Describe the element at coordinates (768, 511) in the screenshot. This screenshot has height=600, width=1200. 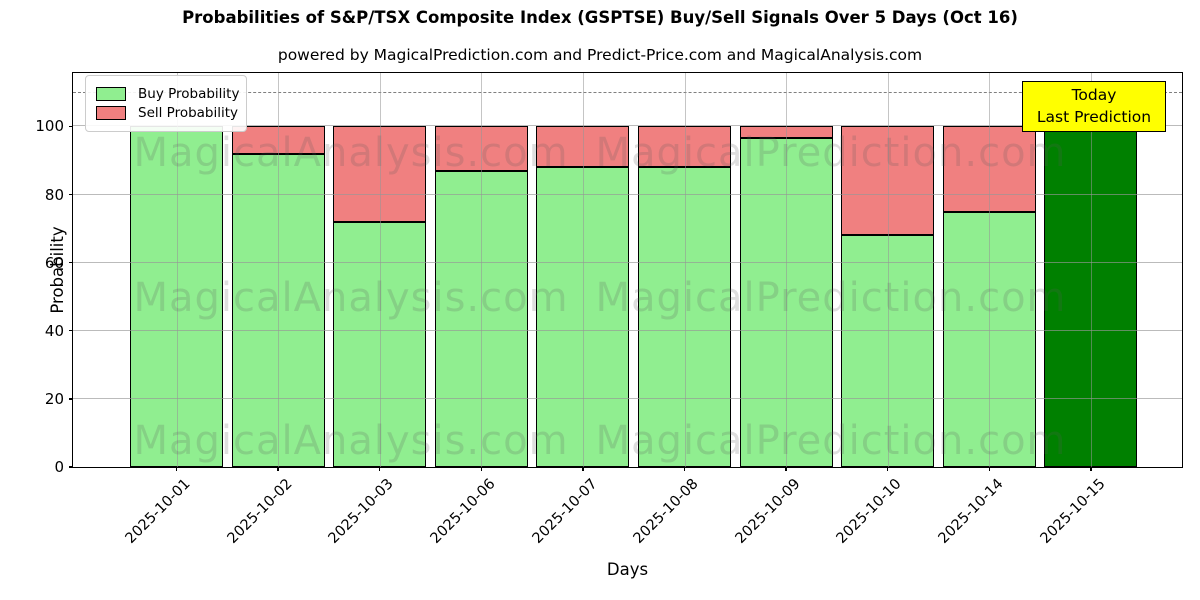
I see `x-tick-label-text: 2025-10-09` at that location.